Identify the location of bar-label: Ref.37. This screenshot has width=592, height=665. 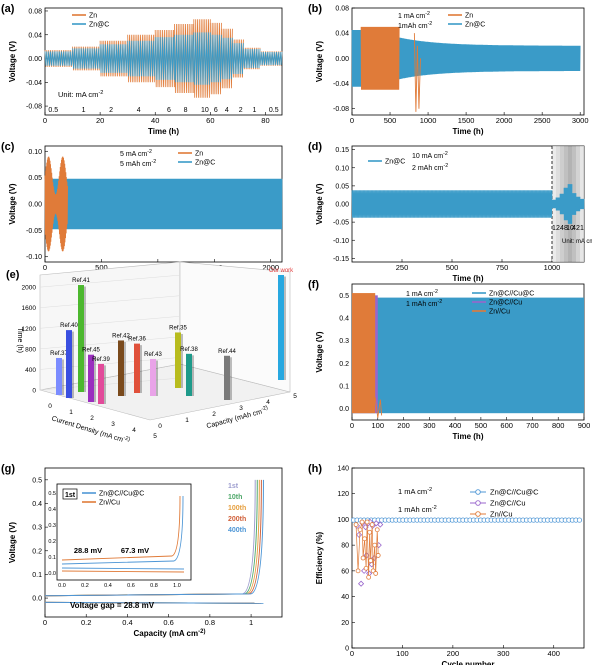
(59, 354).